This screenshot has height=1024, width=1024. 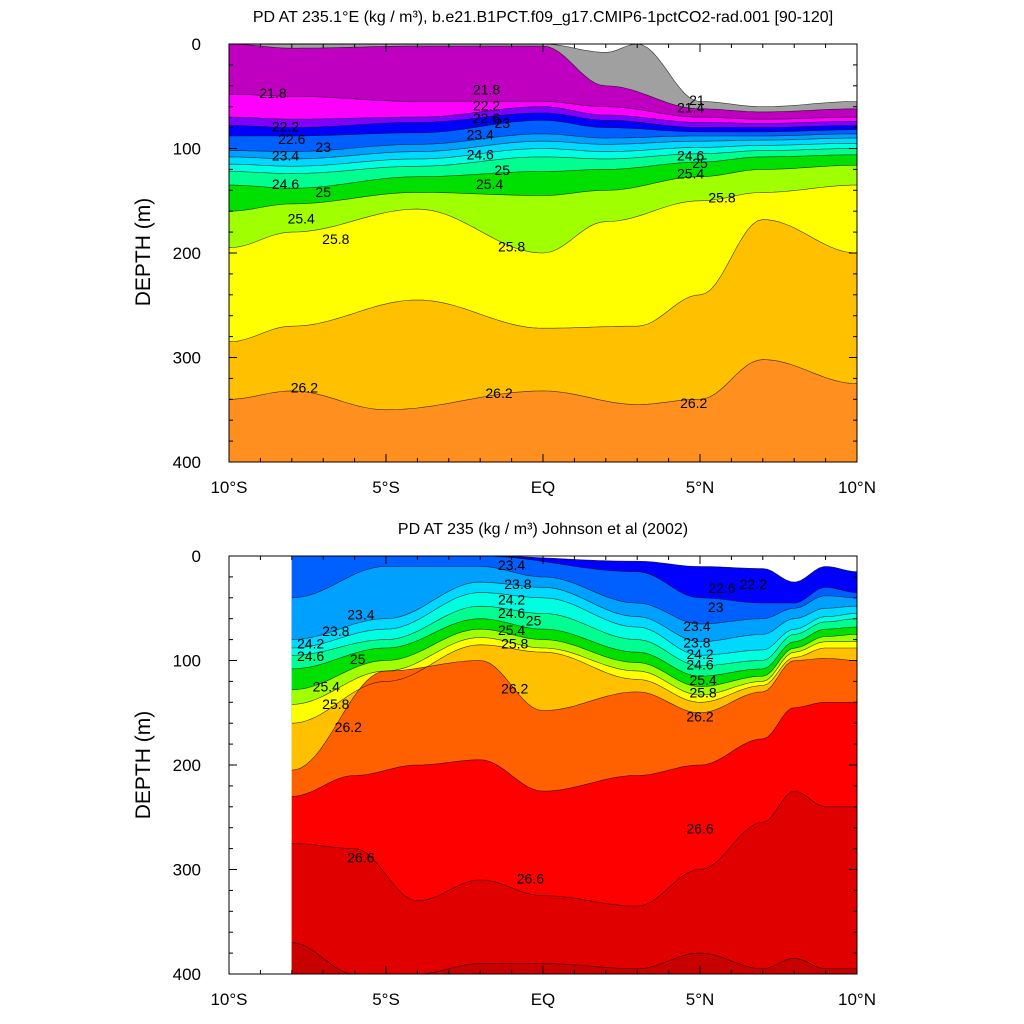 I want to click on contour-line-22.2, so click(x=542, y=115).